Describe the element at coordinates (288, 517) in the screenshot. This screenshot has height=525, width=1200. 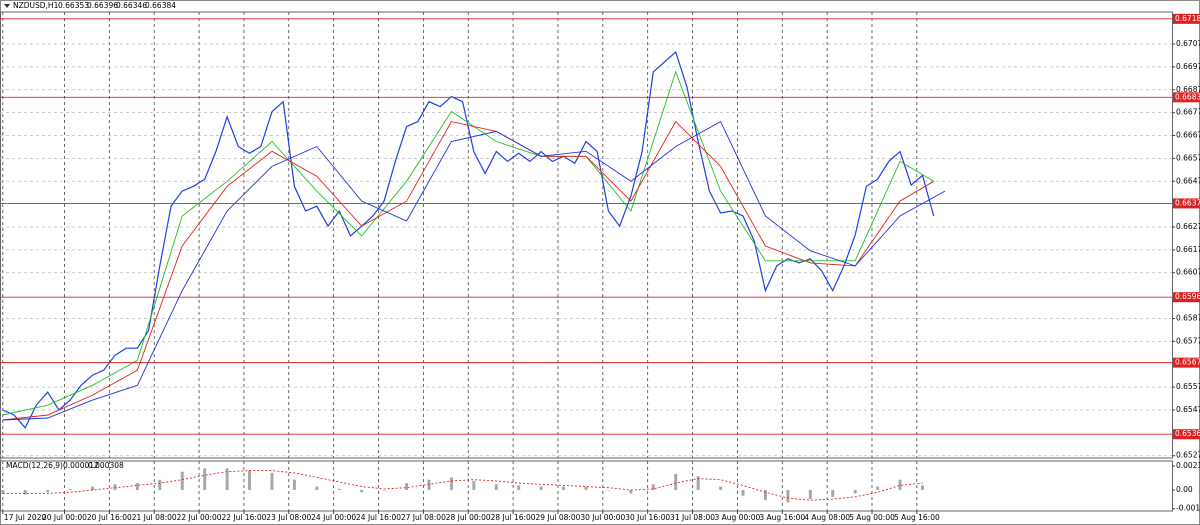
I see `x-tick-label: 23 Jul 08:00` at that location.